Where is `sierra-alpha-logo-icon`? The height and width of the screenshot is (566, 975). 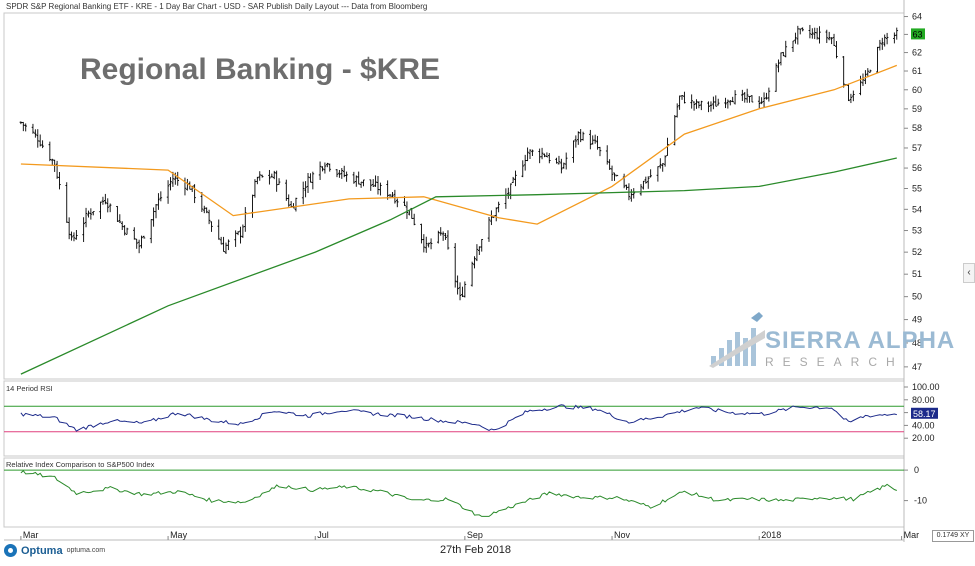 sierra-alpha-logo-icon is located at coordinates (737, 340).